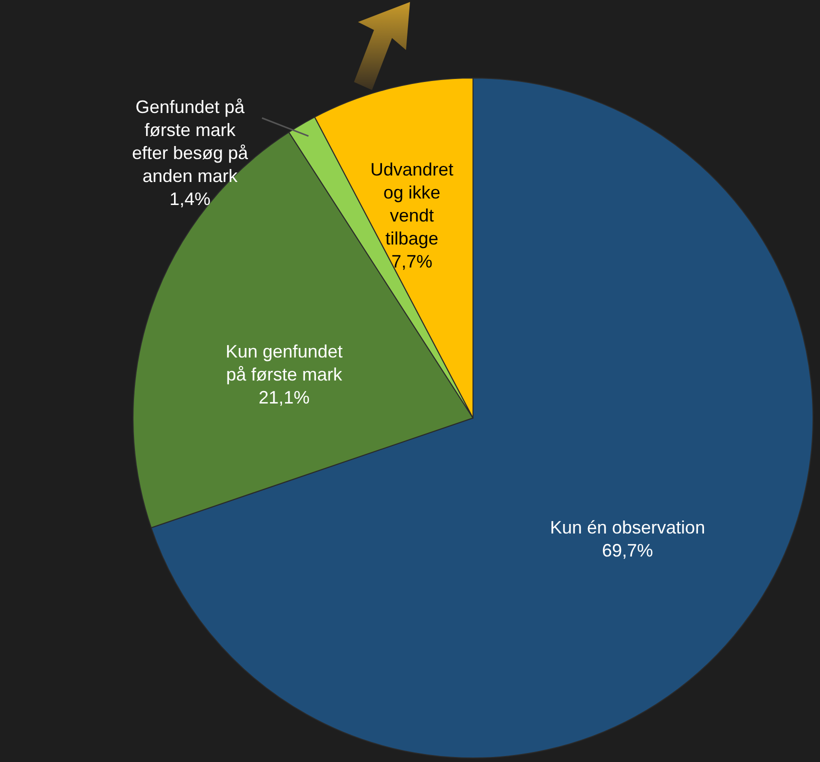 The height and width of the screenshot is (762, 820). Describe the element at coordinates (284, 397) in the screenshot. I see `data-label: 21,1%` at that location.